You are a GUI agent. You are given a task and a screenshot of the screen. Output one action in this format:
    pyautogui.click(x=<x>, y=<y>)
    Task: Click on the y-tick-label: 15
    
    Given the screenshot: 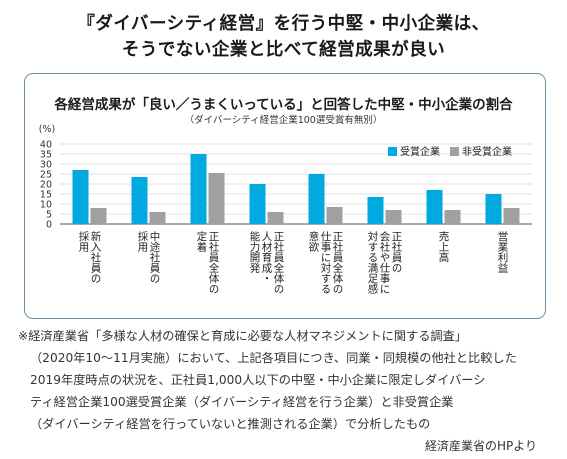 What is the action you would take?
    pyautogui.click(x=46, y=195)
    